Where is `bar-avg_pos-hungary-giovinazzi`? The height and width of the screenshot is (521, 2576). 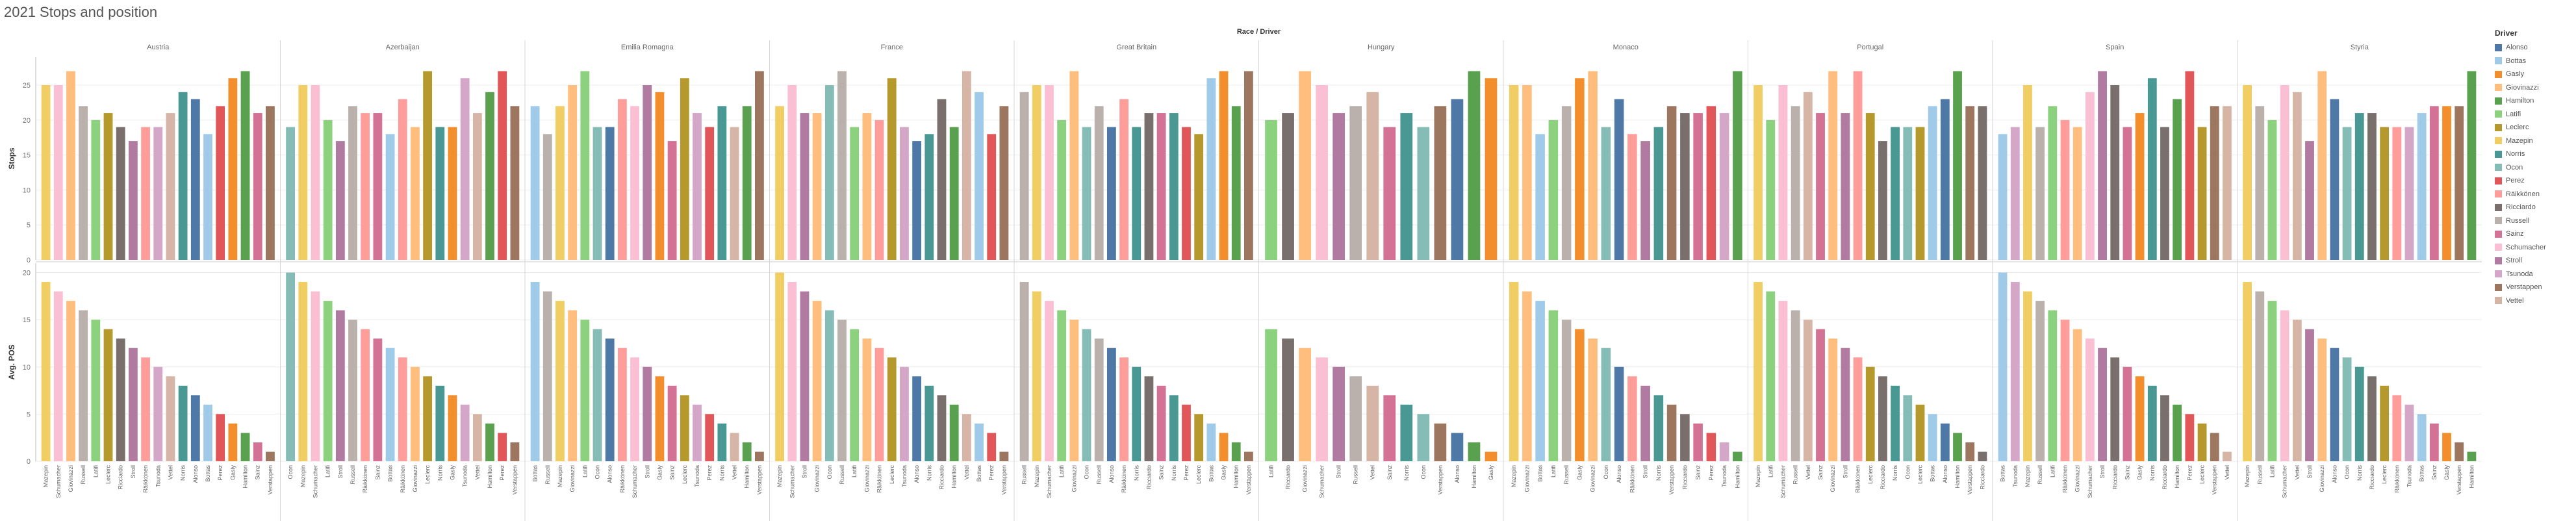 bar-avg_pos-hungary-giovinazzi is located at coordinates (1305, 404).